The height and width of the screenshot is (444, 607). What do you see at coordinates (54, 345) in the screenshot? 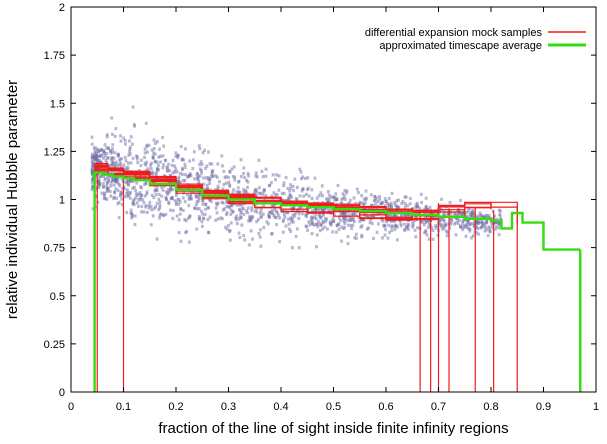
I see `y-tick-label: 0.25` at bounding box center [54, 345].